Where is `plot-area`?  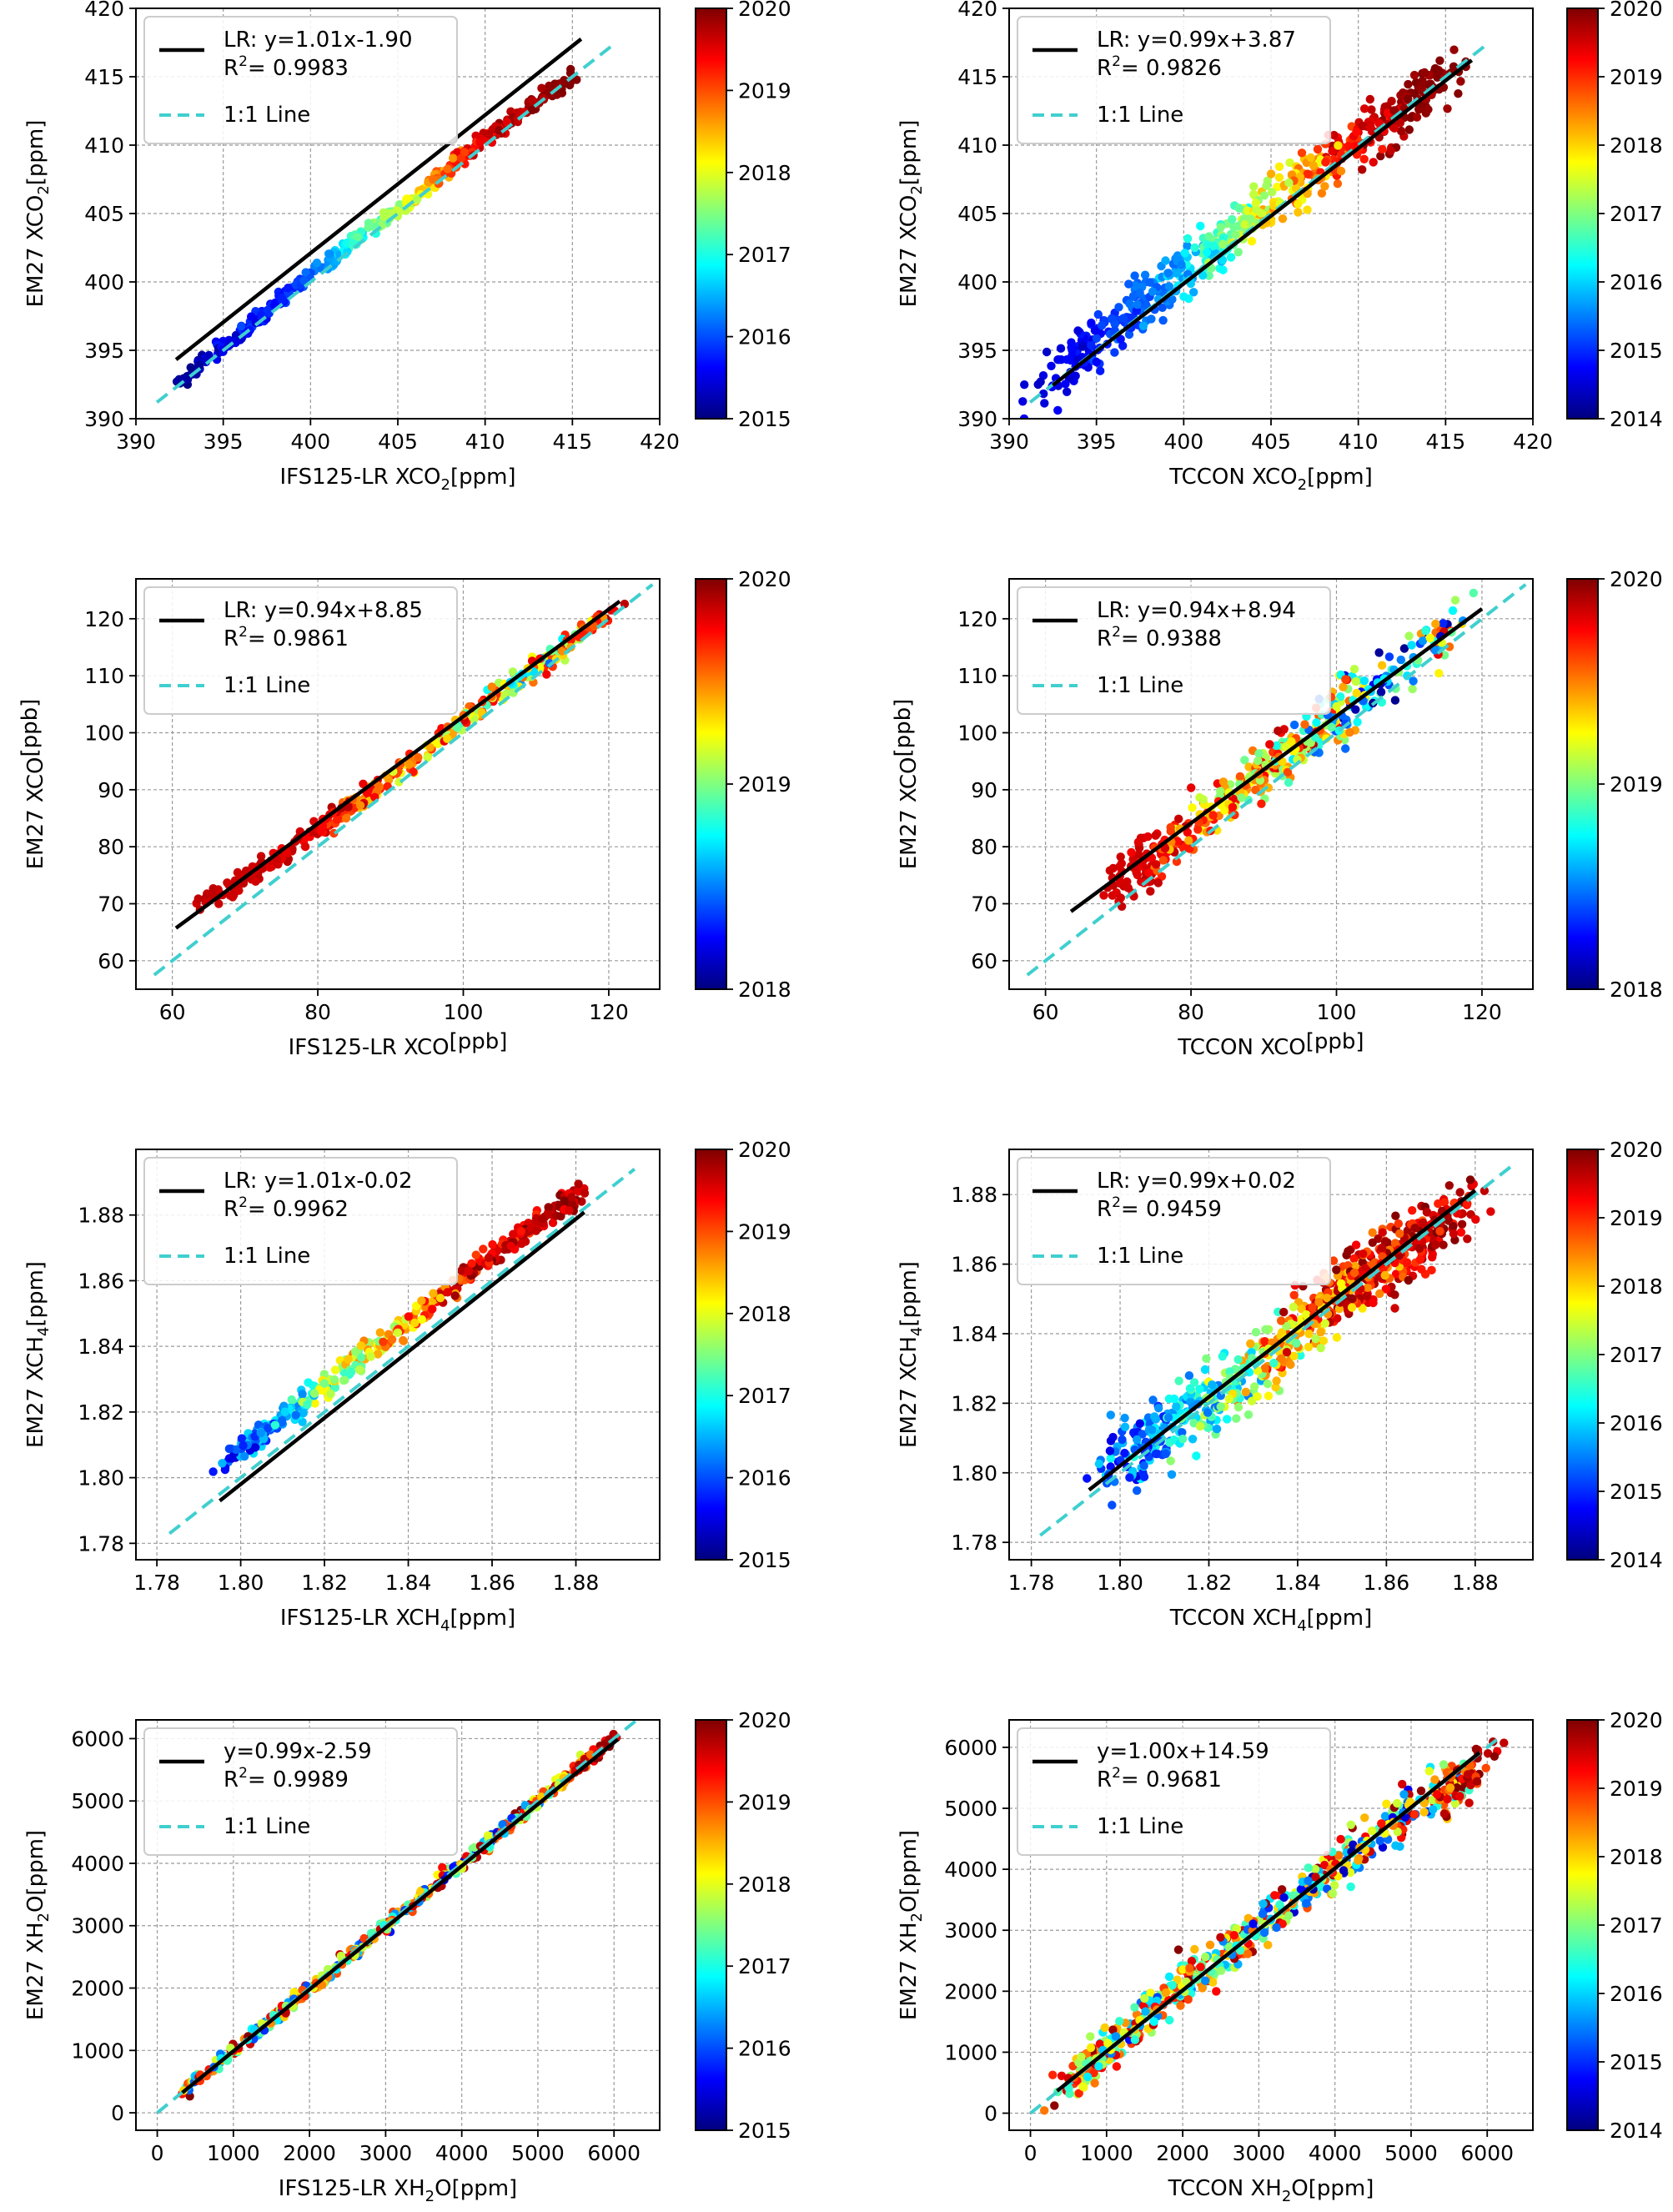 plot-area is located at coordinates (383, 221).